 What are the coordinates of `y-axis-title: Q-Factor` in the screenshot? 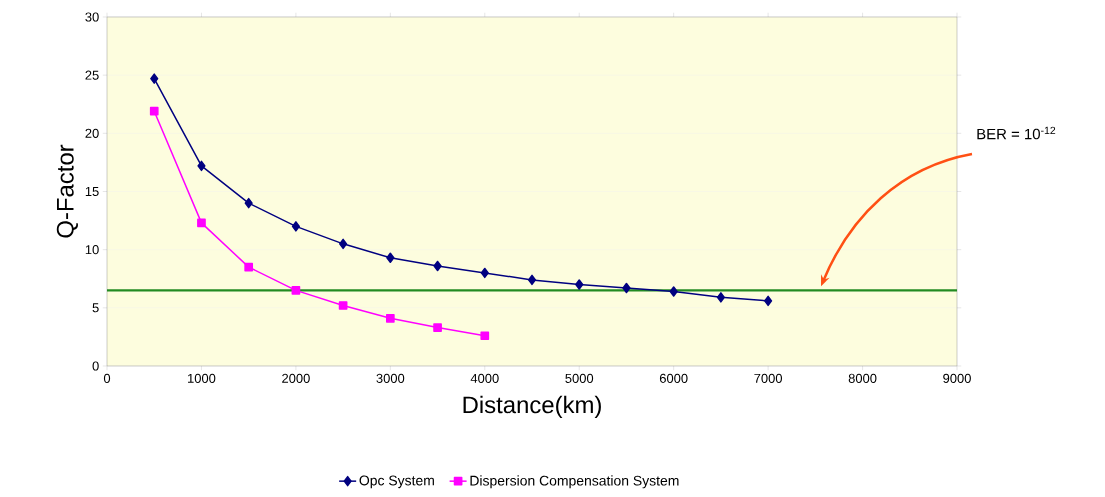 It's located at (67, 191).